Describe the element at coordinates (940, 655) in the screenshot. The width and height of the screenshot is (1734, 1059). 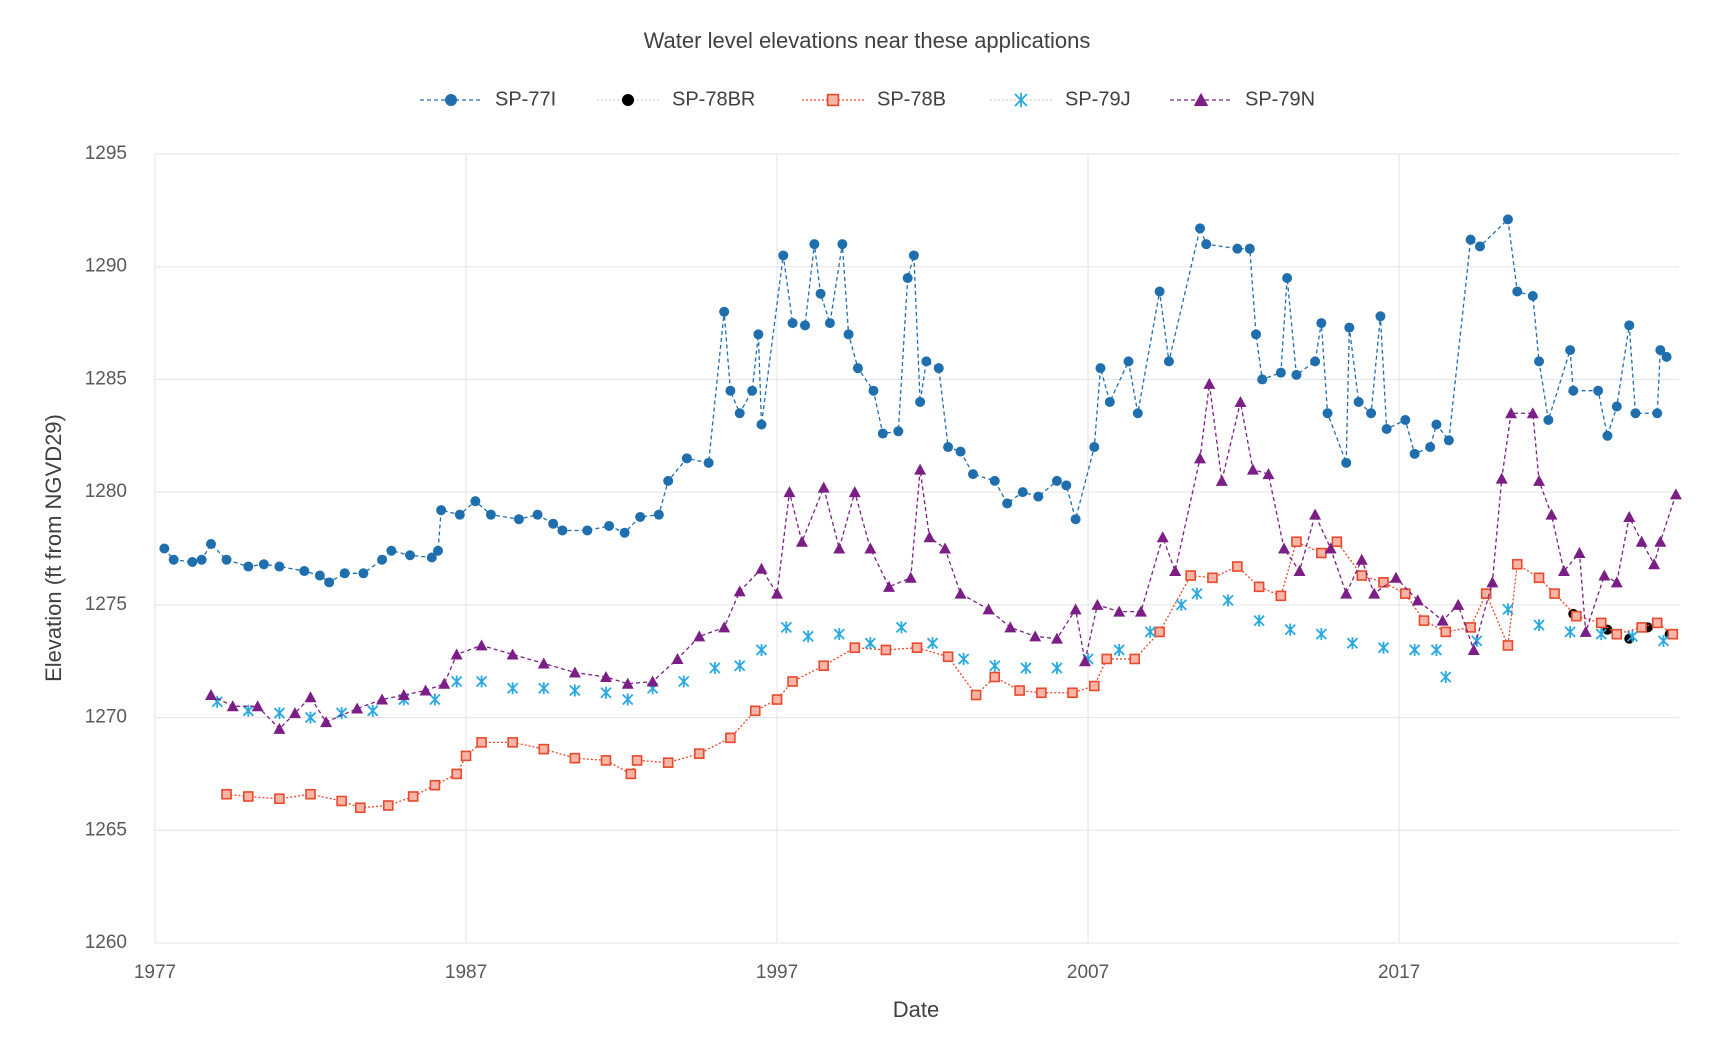
I see `series` at that location.